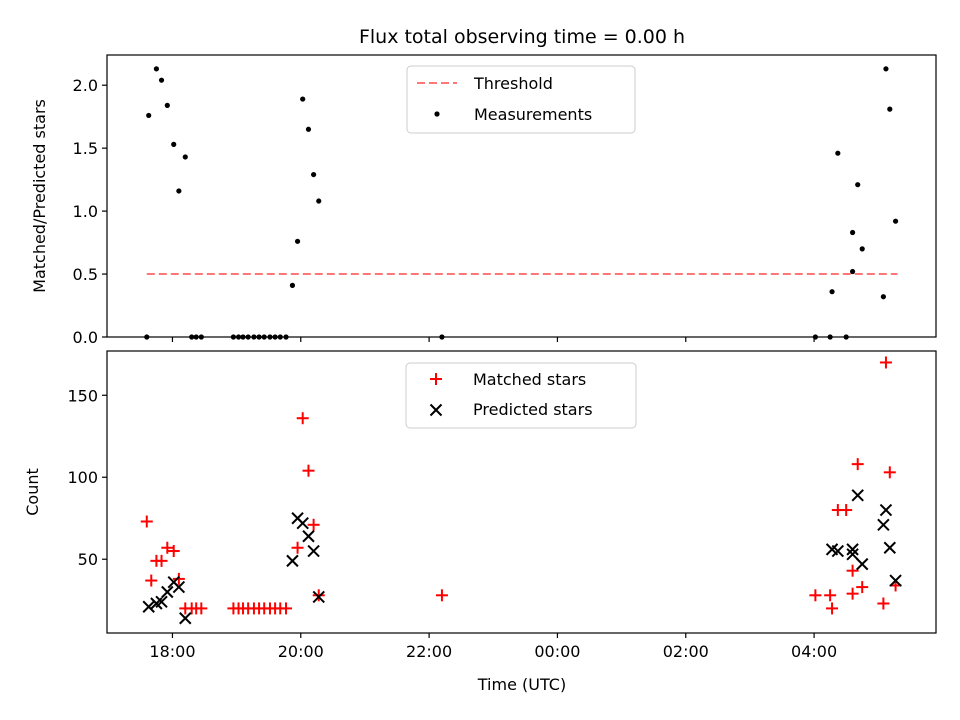  Describe the element at coordinates (82, 395) in the screenshot. I see `bottom-y-tick-label: 150` at that location.